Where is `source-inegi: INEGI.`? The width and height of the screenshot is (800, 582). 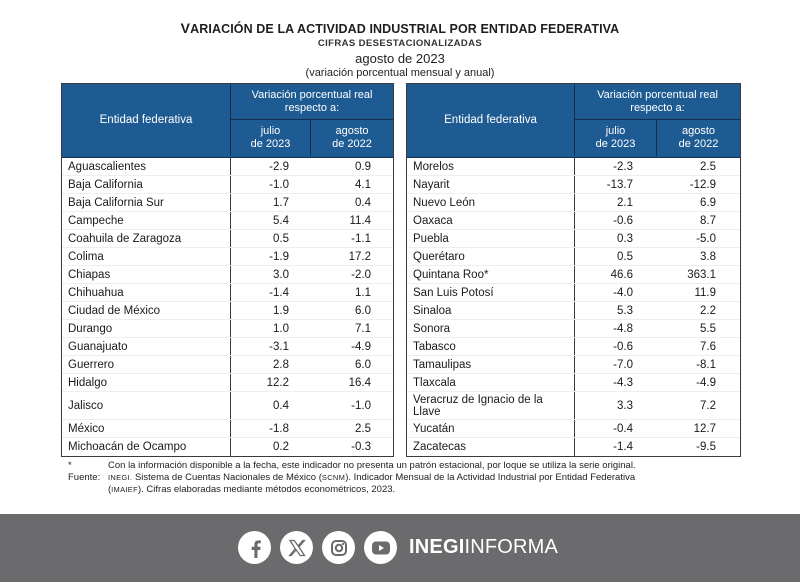 source-inegi: INEGI. is located at coordinates (120, 477).